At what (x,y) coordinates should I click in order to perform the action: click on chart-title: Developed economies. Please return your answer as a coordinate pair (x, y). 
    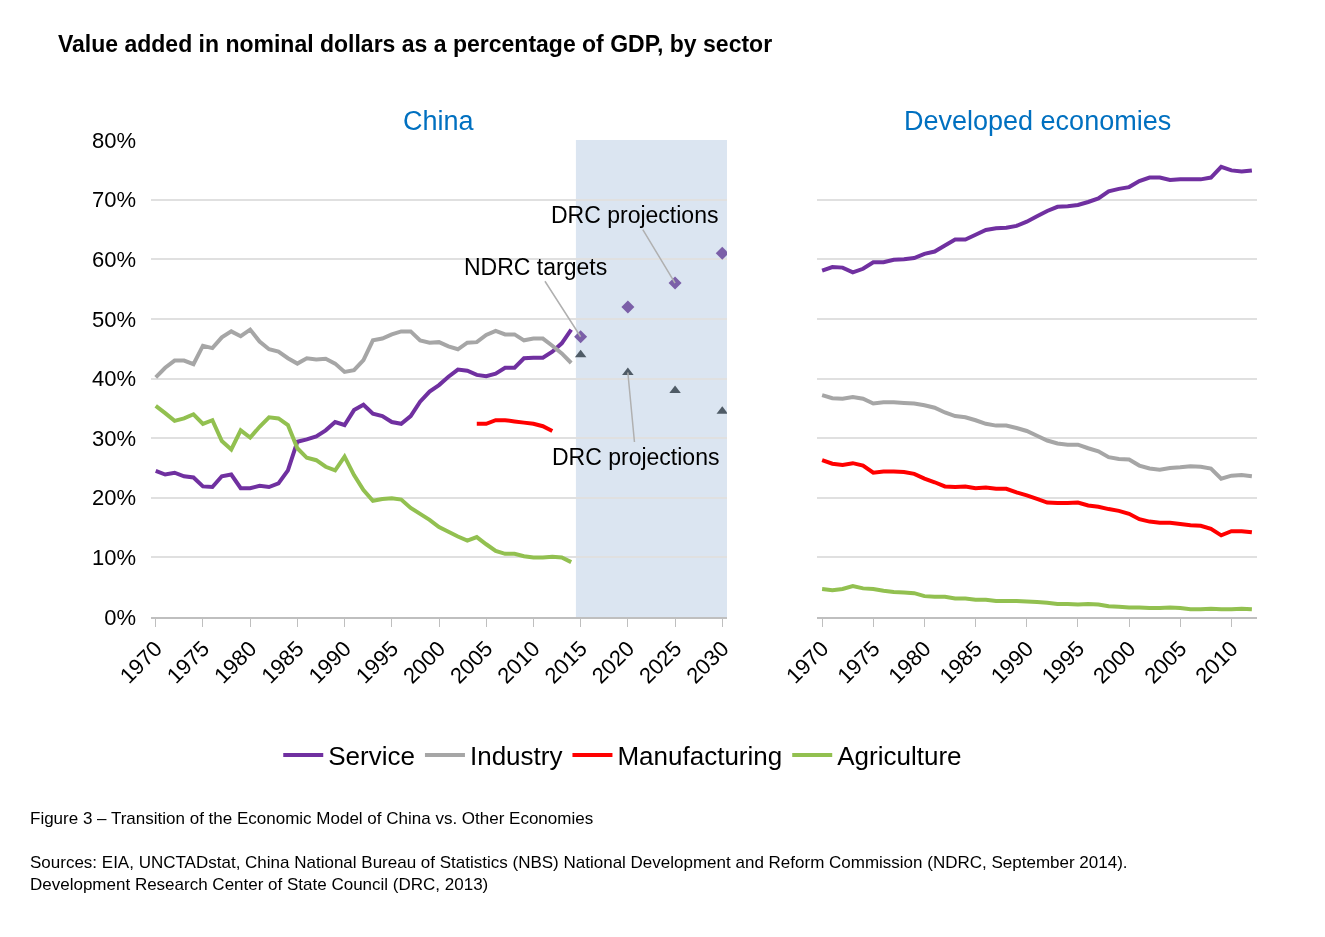
    Looking at the image, I should click on (1038, 121).